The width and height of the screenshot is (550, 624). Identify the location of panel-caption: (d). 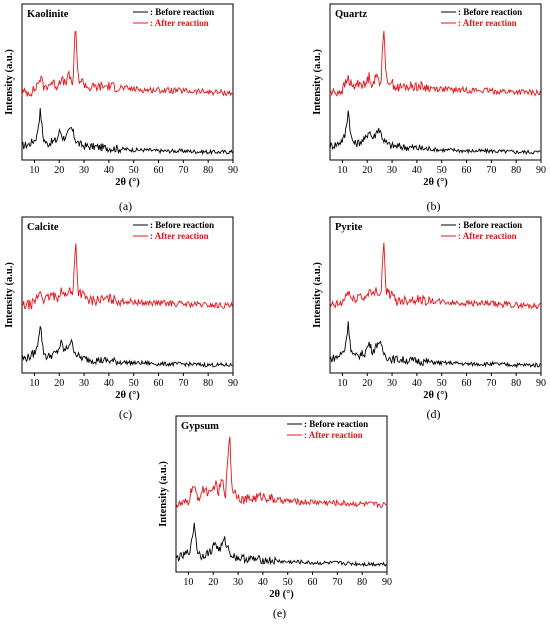
(434, 413).